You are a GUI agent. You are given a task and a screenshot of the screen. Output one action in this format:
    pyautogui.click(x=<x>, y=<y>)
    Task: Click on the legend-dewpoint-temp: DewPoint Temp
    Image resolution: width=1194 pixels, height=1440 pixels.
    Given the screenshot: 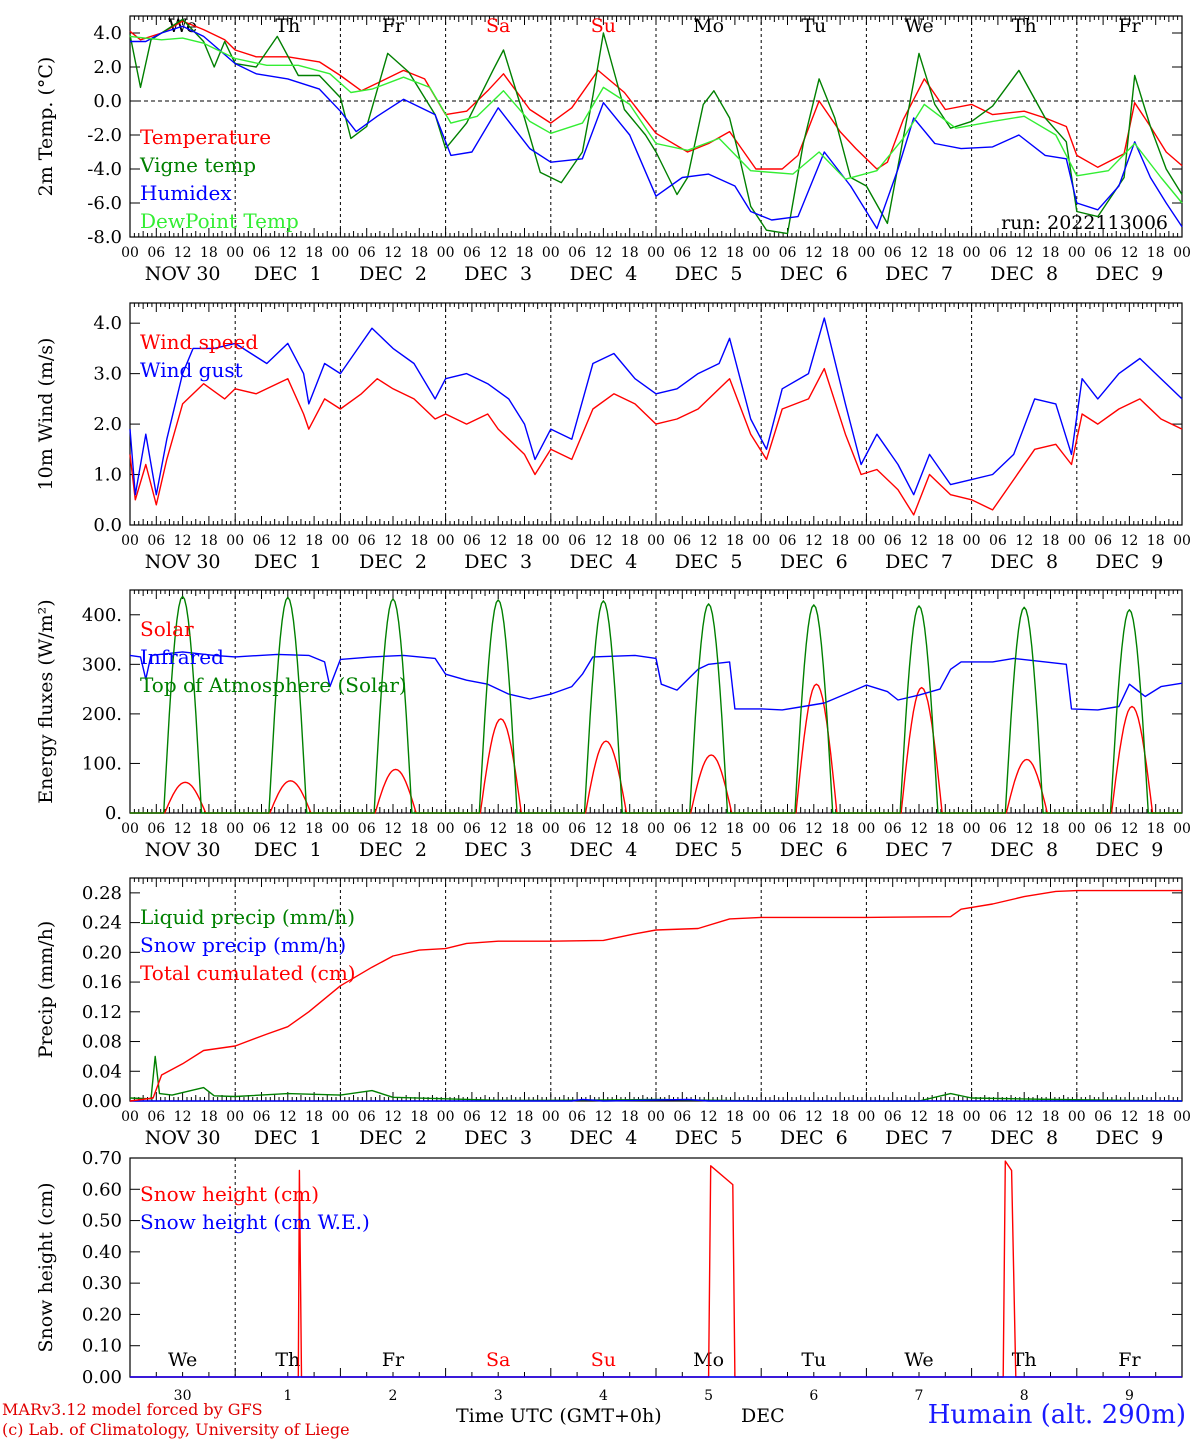 What is the action you would take?
    pyautogui.click(x=219, y=221)
    